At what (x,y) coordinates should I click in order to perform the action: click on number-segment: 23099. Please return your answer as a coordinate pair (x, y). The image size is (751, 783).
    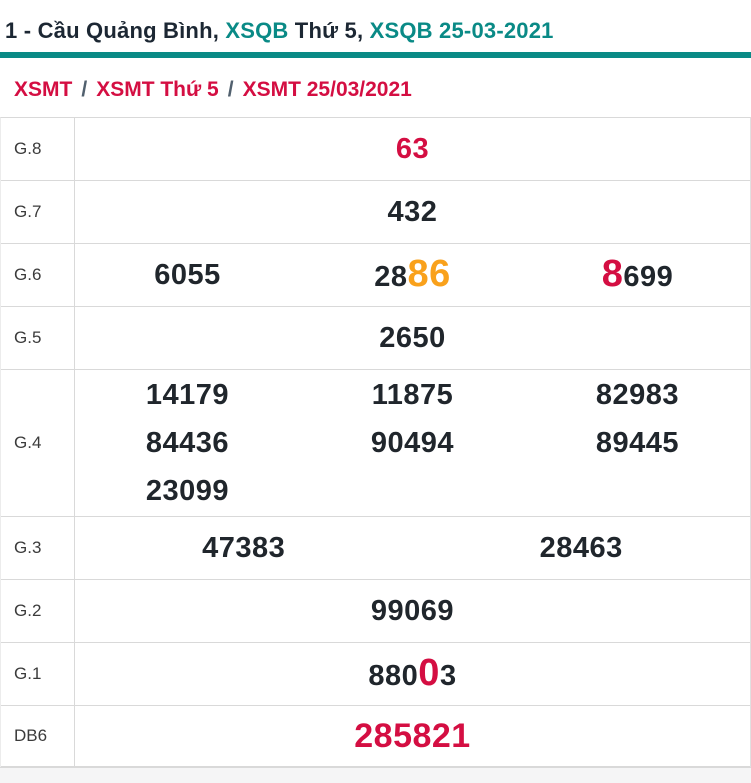
    Looking at the image, I should click on (187, 491).